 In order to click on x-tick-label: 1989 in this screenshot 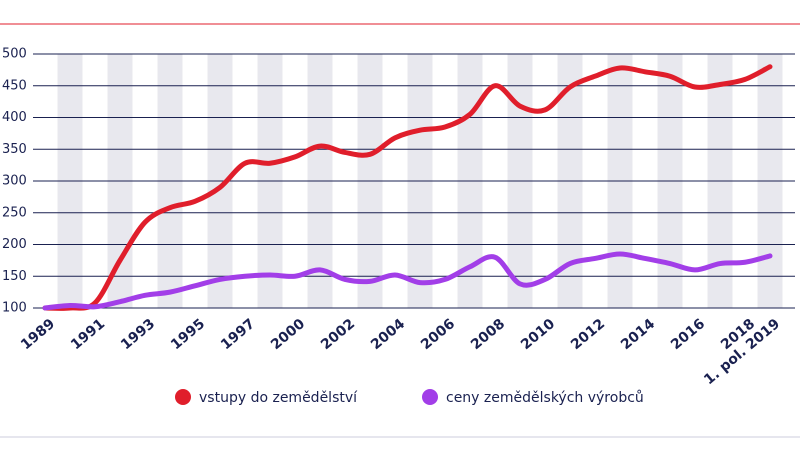, I will do `click(38, 334)`.